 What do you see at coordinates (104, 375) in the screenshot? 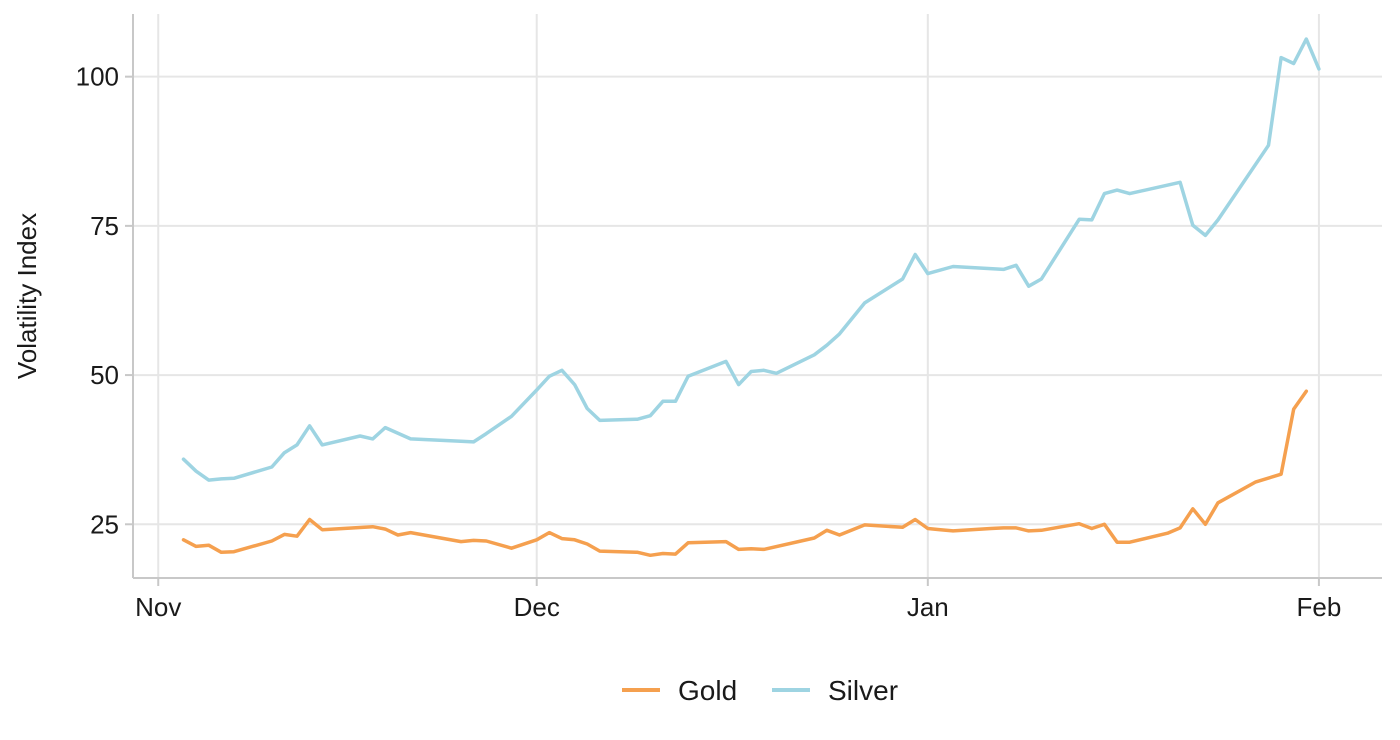
I see `y-tick-label: 50` at bounding box center [104, 375].